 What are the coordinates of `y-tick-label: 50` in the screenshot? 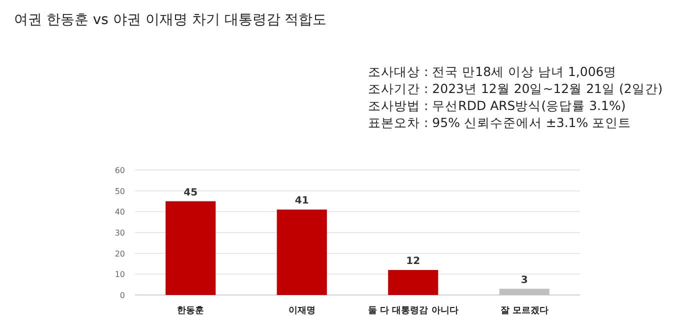 It's located at (119, 191).